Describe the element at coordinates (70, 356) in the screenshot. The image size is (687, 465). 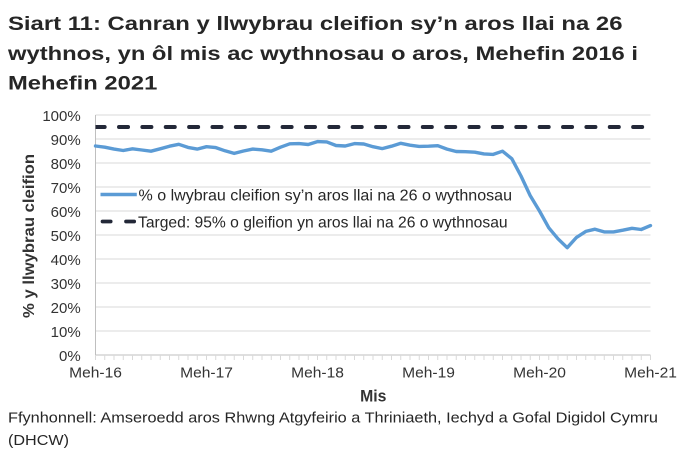
I see `svg-text: 0%` at that location.